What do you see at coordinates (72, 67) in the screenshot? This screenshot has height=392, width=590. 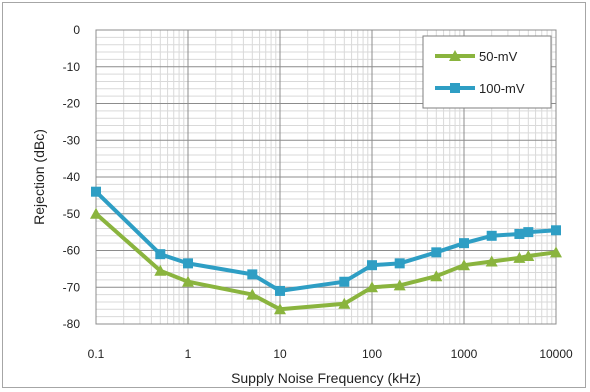 I see `y-tick-label: -10` at bounding box center [72, 67].